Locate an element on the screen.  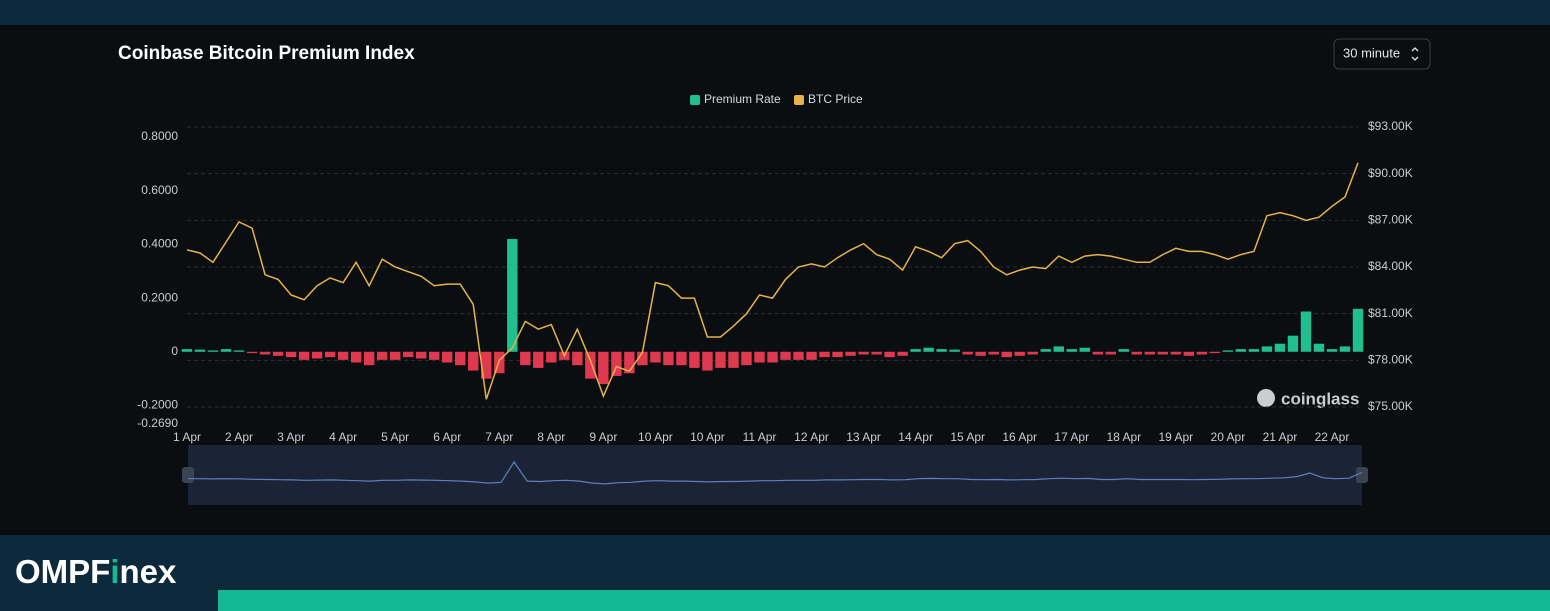
x-tick-label: 17 Apr is located at coordinates (1071, 437).